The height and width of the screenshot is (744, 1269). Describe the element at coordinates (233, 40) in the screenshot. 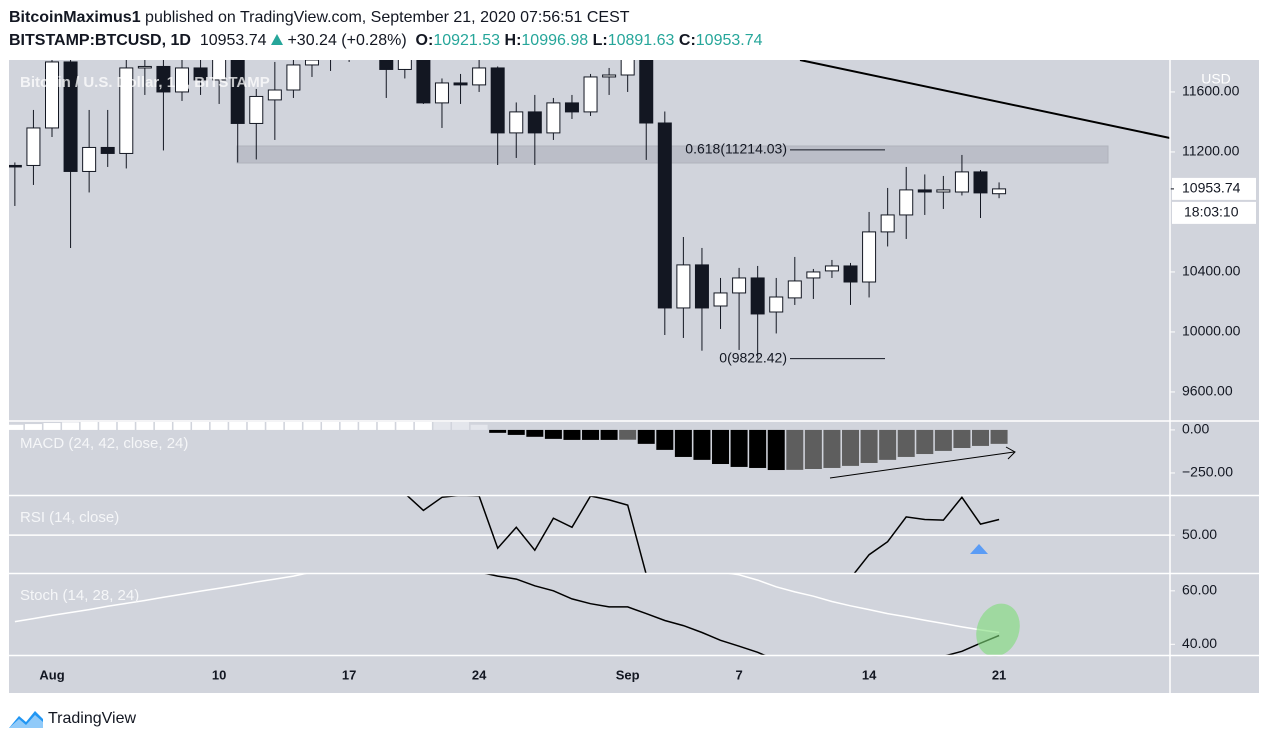

I see `last-price: 10953.74` at that location.